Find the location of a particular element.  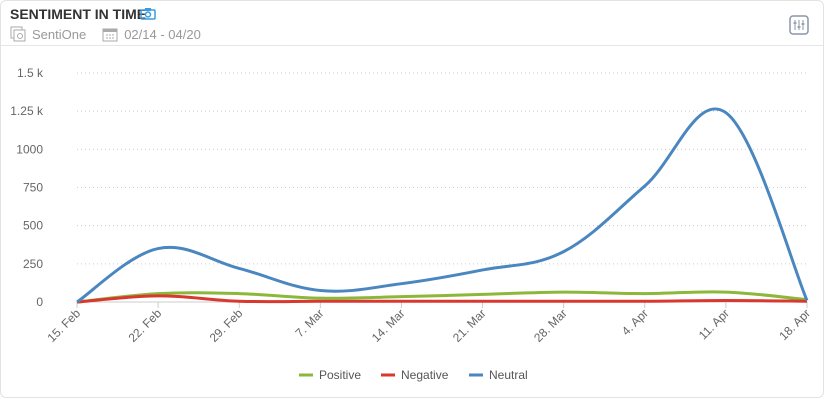

x-tick-label: 28. Mar is located at coordinates (550, 325).